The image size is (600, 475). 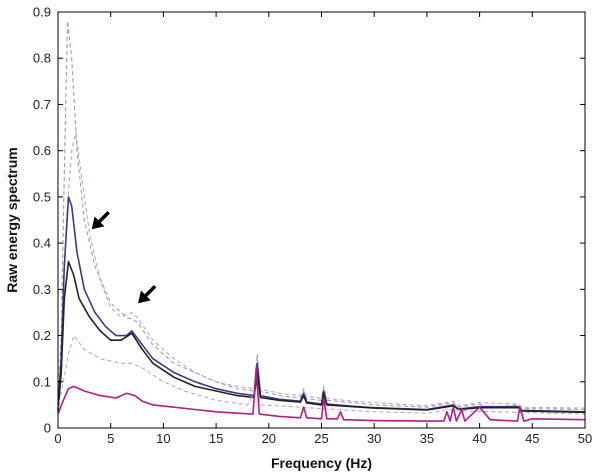 What do you see at coordinates (42, 104) in the screenshot?
I see `y-tick-label: 0.7` at bounding box center [42, 104].